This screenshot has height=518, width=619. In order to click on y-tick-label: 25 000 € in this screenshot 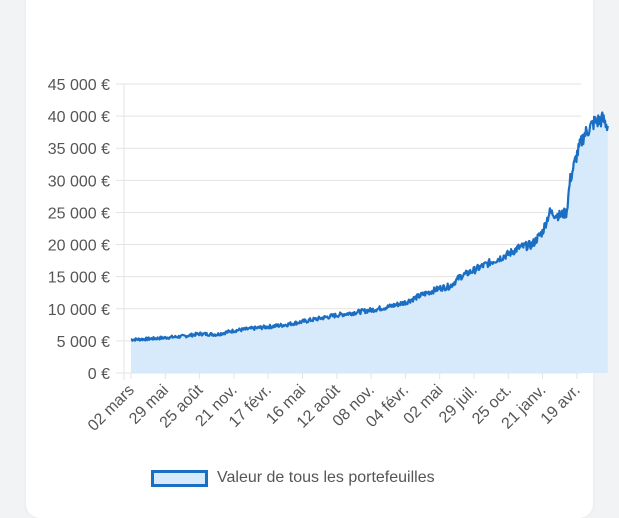, I will do `click(79, 213)`.